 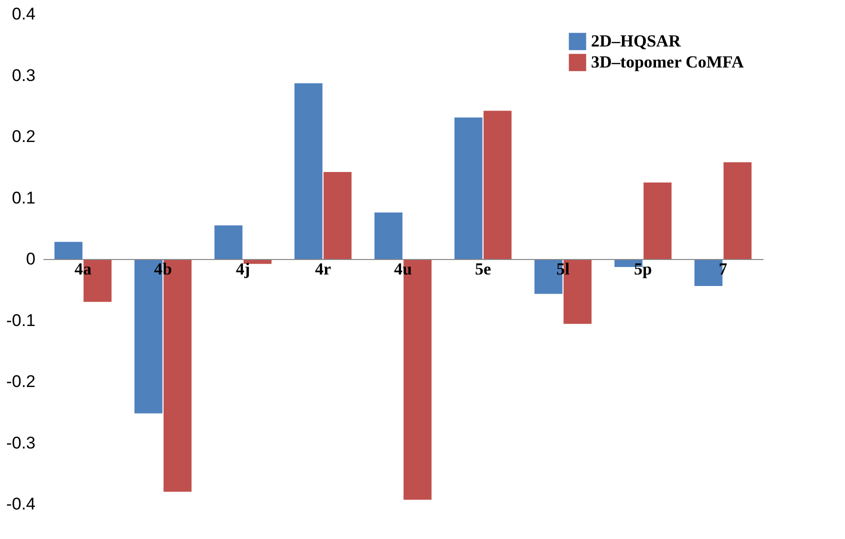 I want to click on y-tick-label: 0.2, so click(x=24, y=136).